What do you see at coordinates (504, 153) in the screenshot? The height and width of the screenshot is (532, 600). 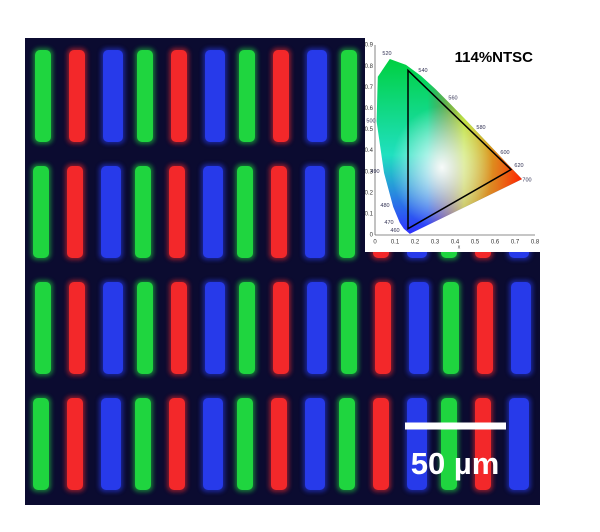 I see `wavelength-label: 600` at bounding box center [504, 153].